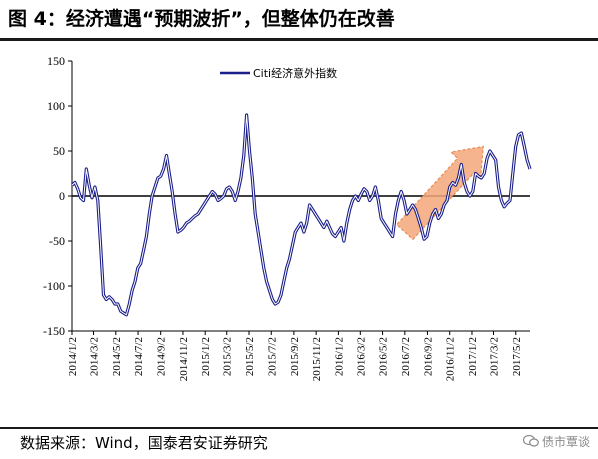 The width and height of the screenshot is (598, 459). What do you see at coordinates (565, 442) in the screenshot?
I see `watermark-text: 债市覃谈` at bounding box center [565, 442].